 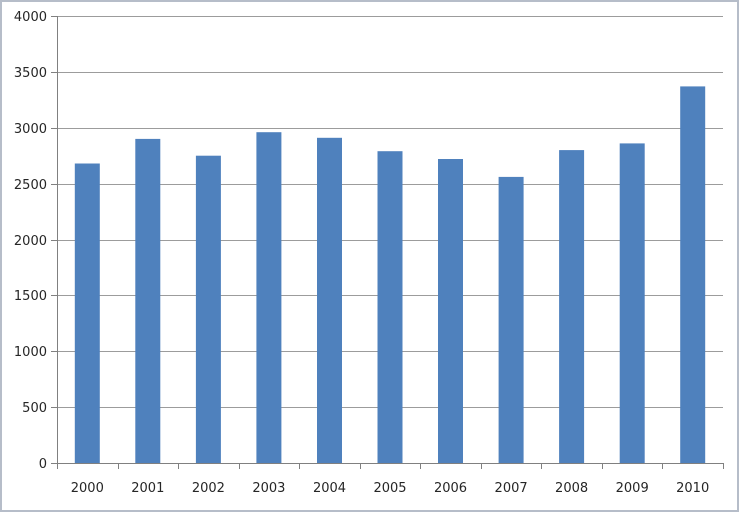 What do you see at coordinates (329, 488) in the screenshot?
I see `x-tick-label-2004: 2004` at bounding box center [329, 488].